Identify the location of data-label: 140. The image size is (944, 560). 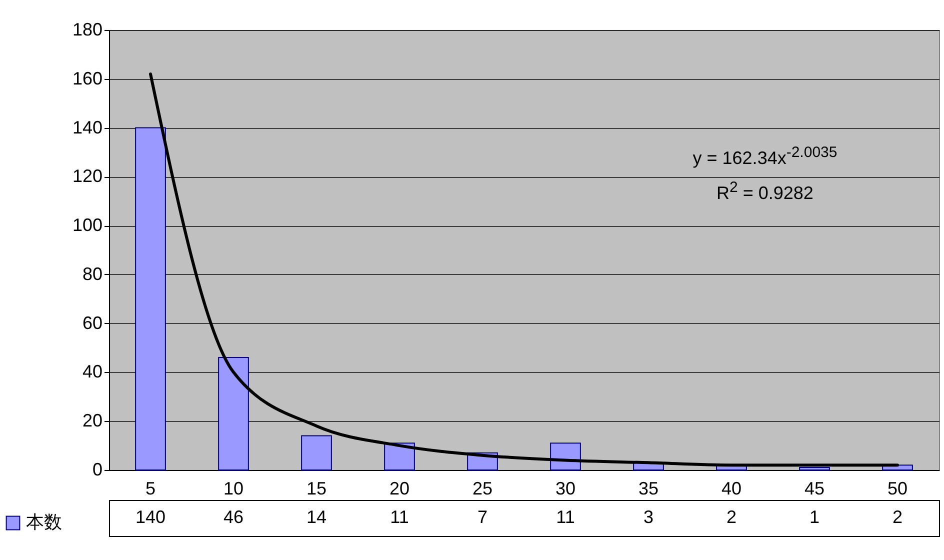
(150, 517).